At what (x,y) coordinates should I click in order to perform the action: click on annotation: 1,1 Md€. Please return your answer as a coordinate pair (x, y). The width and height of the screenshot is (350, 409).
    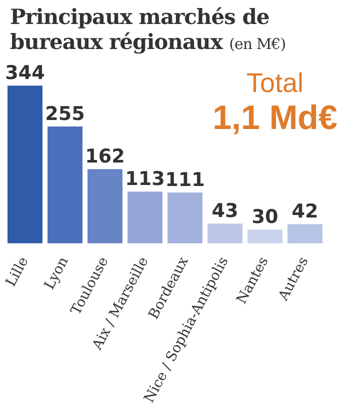
    Looking at the image, I should click on (275, 118).